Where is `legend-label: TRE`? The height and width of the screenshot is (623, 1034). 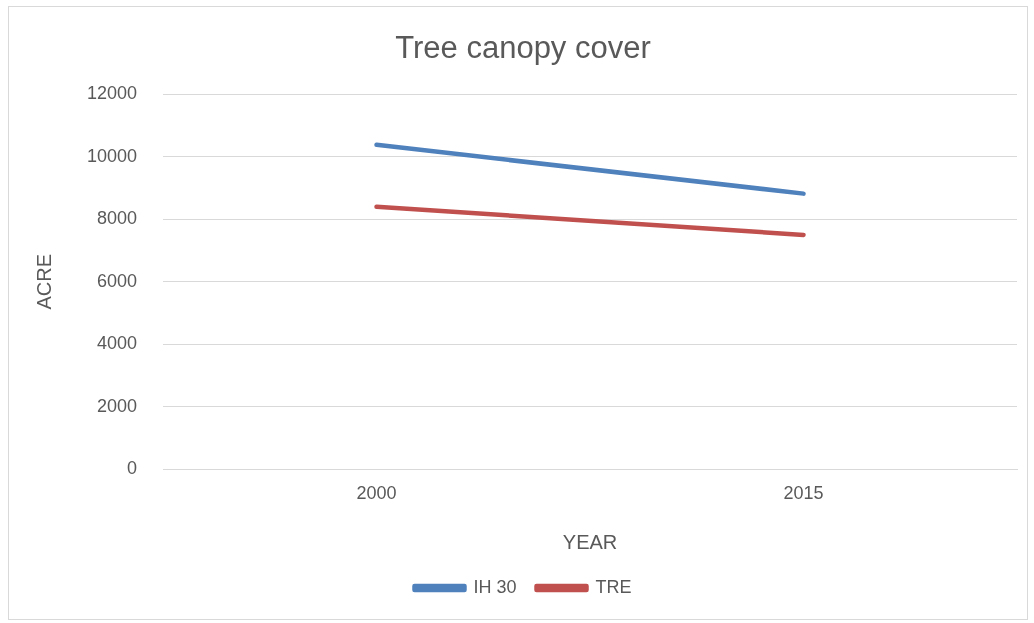 legend-label: TRE is located at coordinates (613, 586).